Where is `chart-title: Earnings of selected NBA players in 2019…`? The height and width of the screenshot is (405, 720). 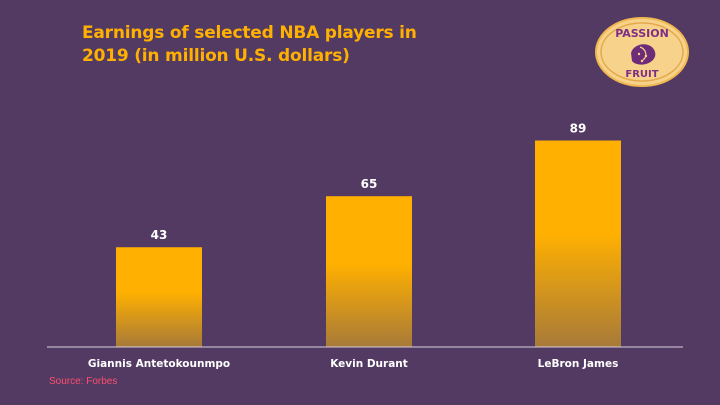
chart-title: Earnings of selected NBA players in 2019… is located at coordinates (249, 44).